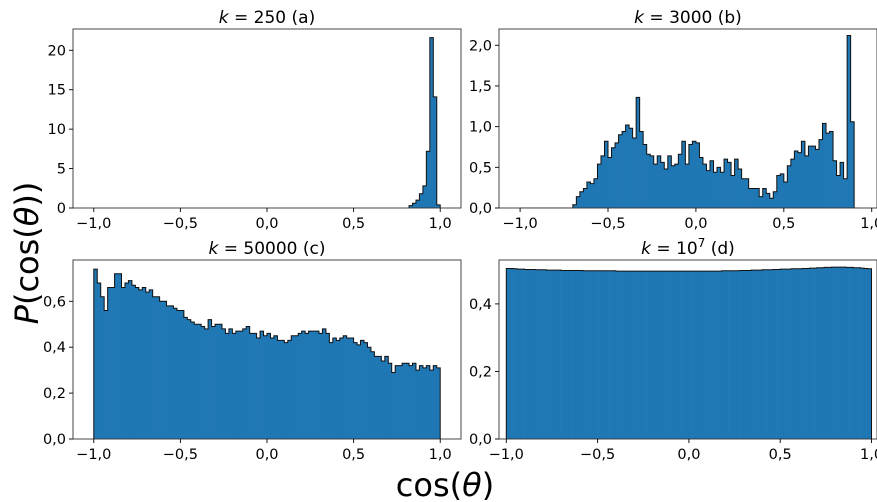 This screenshot has width=877, height=502. Describe the element at coordinates (266, 455) in the screenshot. I see `x-tick-label: 0,0` at that location.